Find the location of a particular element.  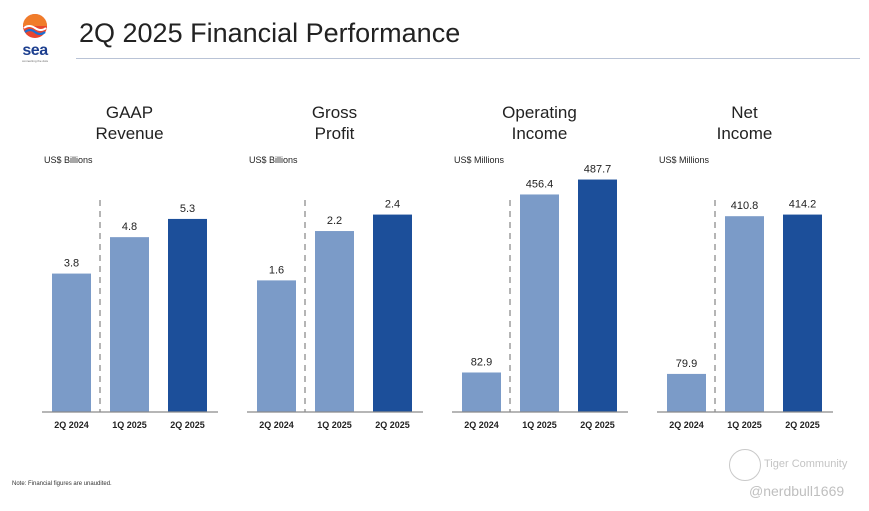

data-label: 79.9 is located at coordinates (686, 364).